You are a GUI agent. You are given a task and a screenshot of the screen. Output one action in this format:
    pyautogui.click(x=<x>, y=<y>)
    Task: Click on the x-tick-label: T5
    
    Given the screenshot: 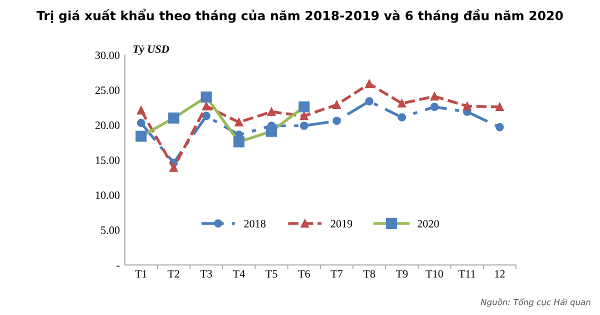 What is the action you would take?
    pyautogui.click(x=272, y=274)
    